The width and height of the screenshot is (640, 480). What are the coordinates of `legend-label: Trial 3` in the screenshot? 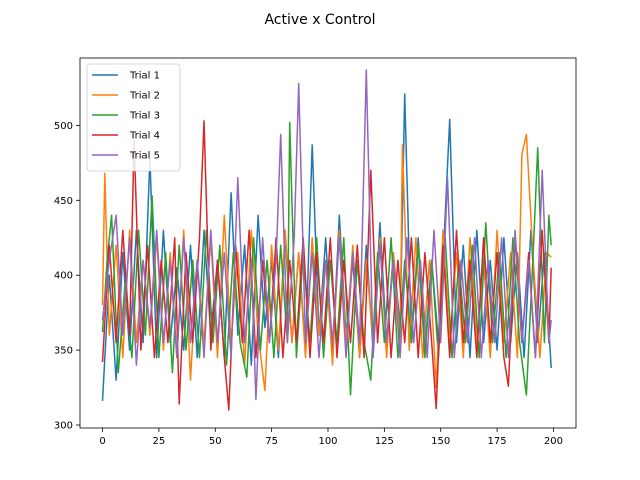 It's located at (144, 116).